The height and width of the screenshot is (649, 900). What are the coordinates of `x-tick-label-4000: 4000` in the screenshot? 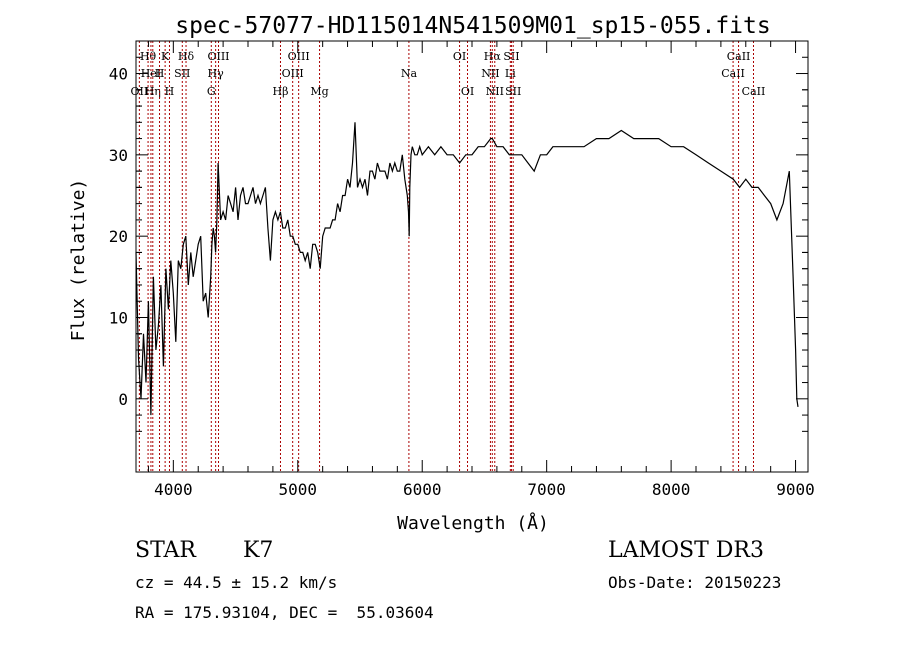 It's located at (173, 489).